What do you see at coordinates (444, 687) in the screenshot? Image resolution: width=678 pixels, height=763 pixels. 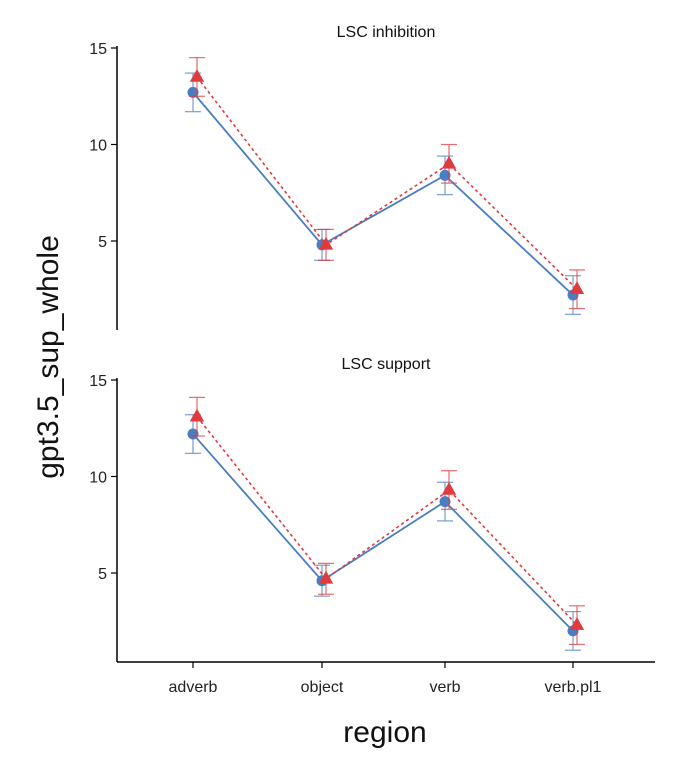 I see `x-tick-label: verb` at bounding box center [444, 687].